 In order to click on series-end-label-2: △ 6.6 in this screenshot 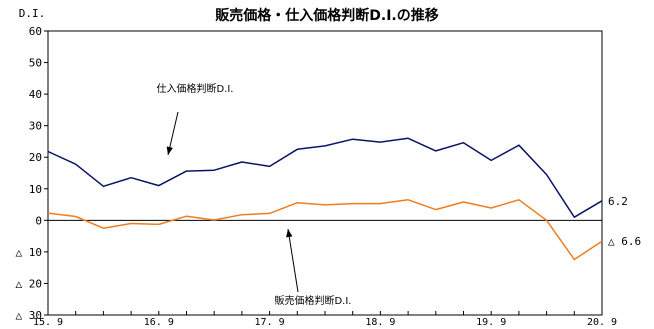, I will do `click(624, 241)`.